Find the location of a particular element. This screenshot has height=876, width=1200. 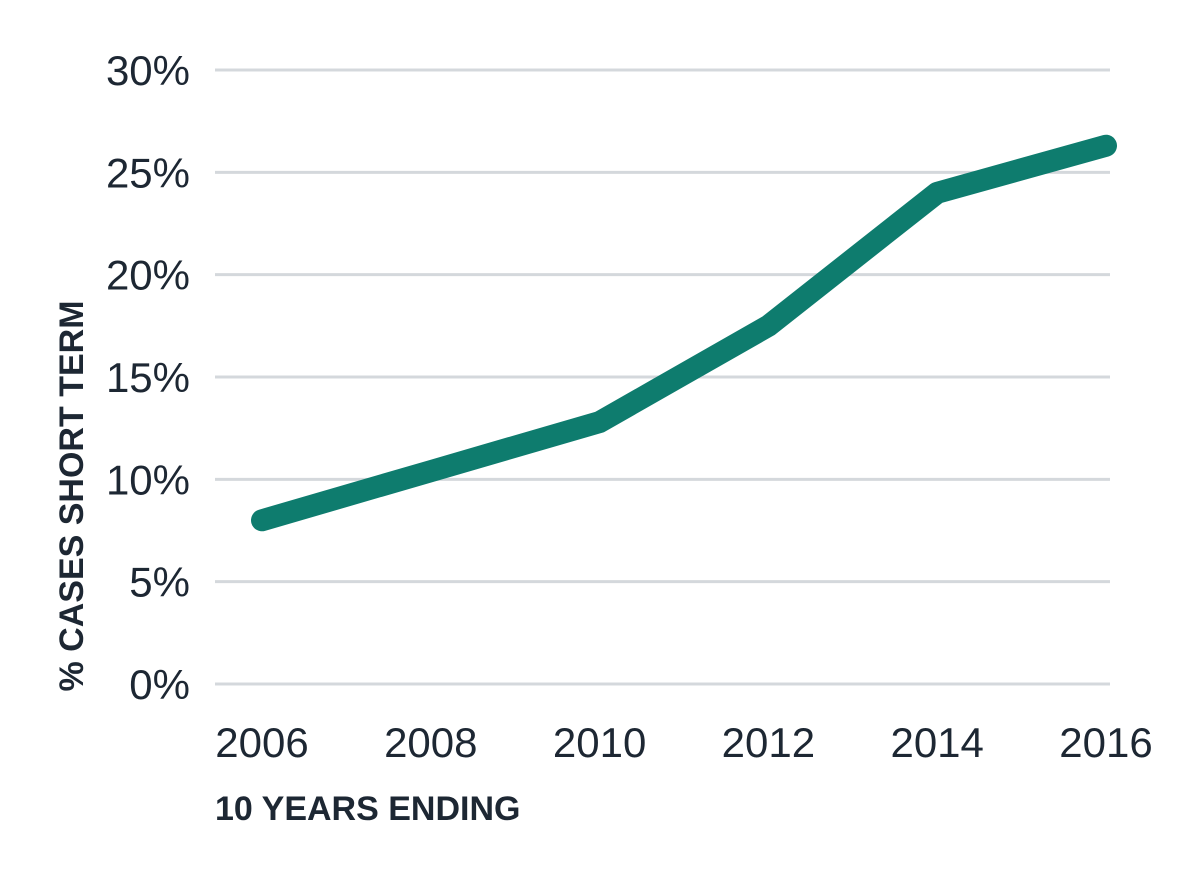

x-tick-label: 2016 is located at coordinates (1105, 742).